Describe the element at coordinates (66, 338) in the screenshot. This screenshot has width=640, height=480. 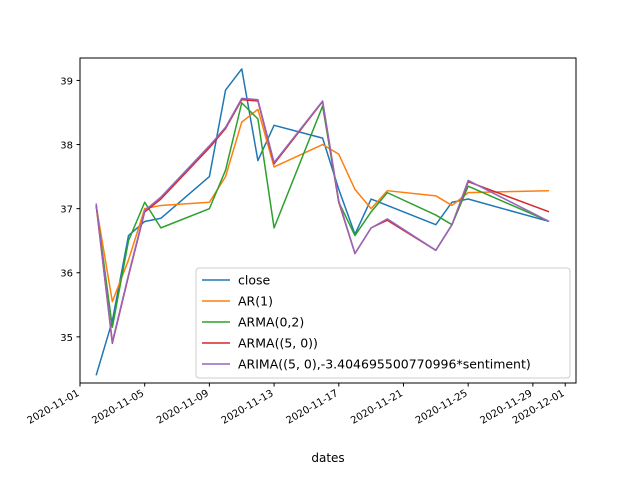
I see `y-tick-label: 35` at that location.